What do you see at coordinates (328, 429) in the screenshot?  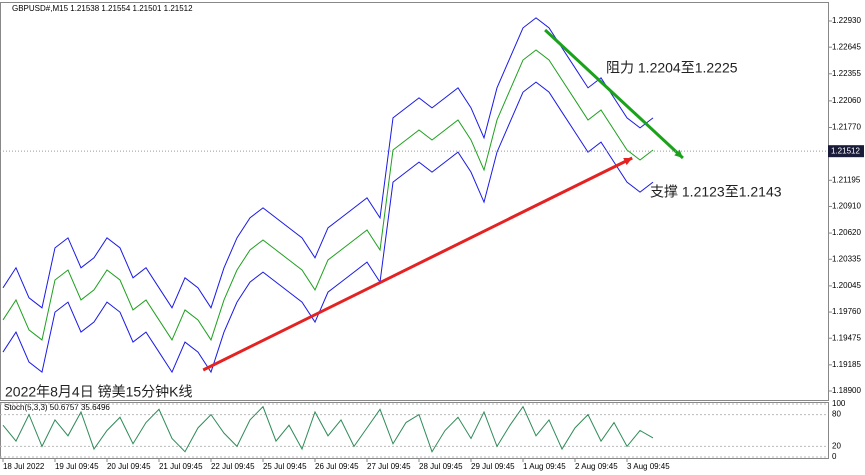 I see `stoch-line` at bounding box center [328, 429].